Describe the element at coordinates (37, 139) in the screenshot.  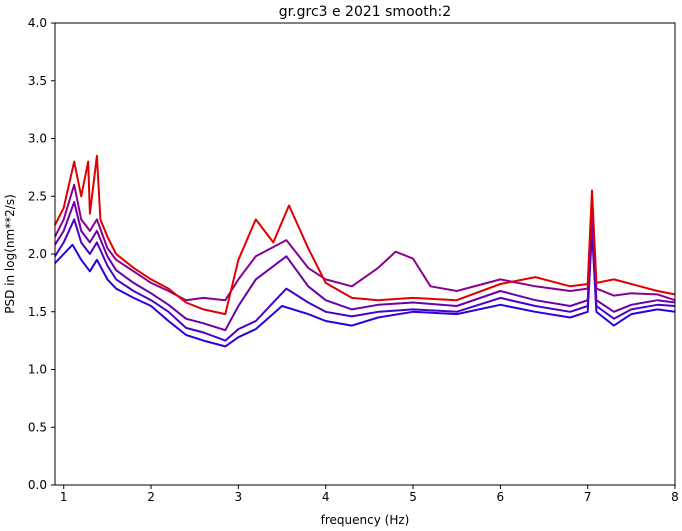
I see `y-tick-label: 3.0` at that location.